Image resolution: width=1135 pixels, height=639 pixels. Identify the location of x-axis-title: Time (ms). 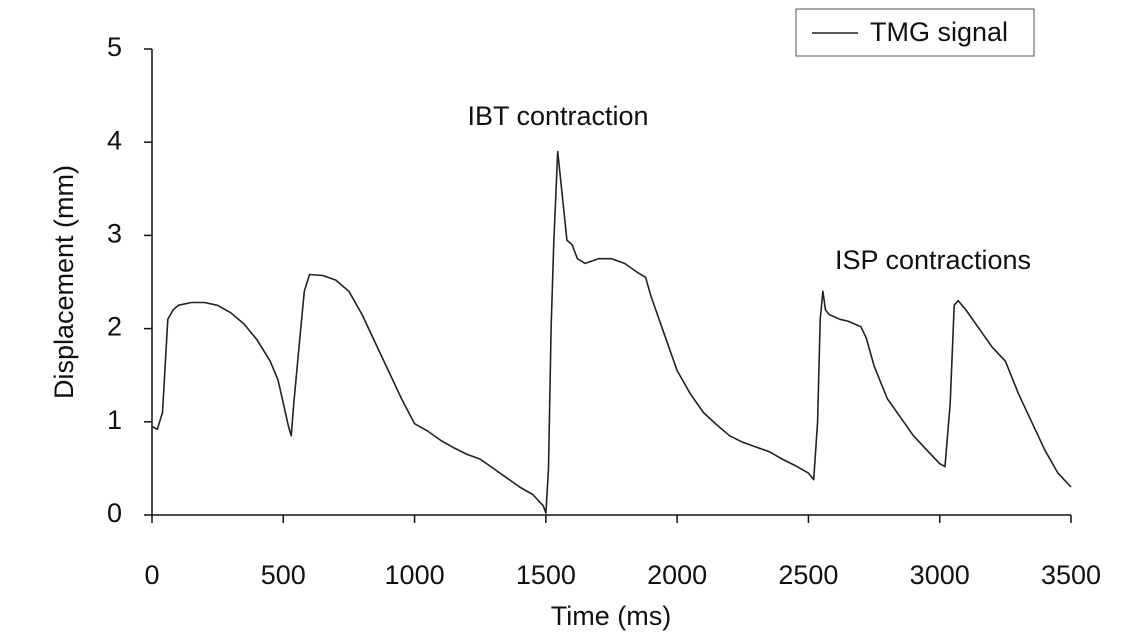
(611, 616).